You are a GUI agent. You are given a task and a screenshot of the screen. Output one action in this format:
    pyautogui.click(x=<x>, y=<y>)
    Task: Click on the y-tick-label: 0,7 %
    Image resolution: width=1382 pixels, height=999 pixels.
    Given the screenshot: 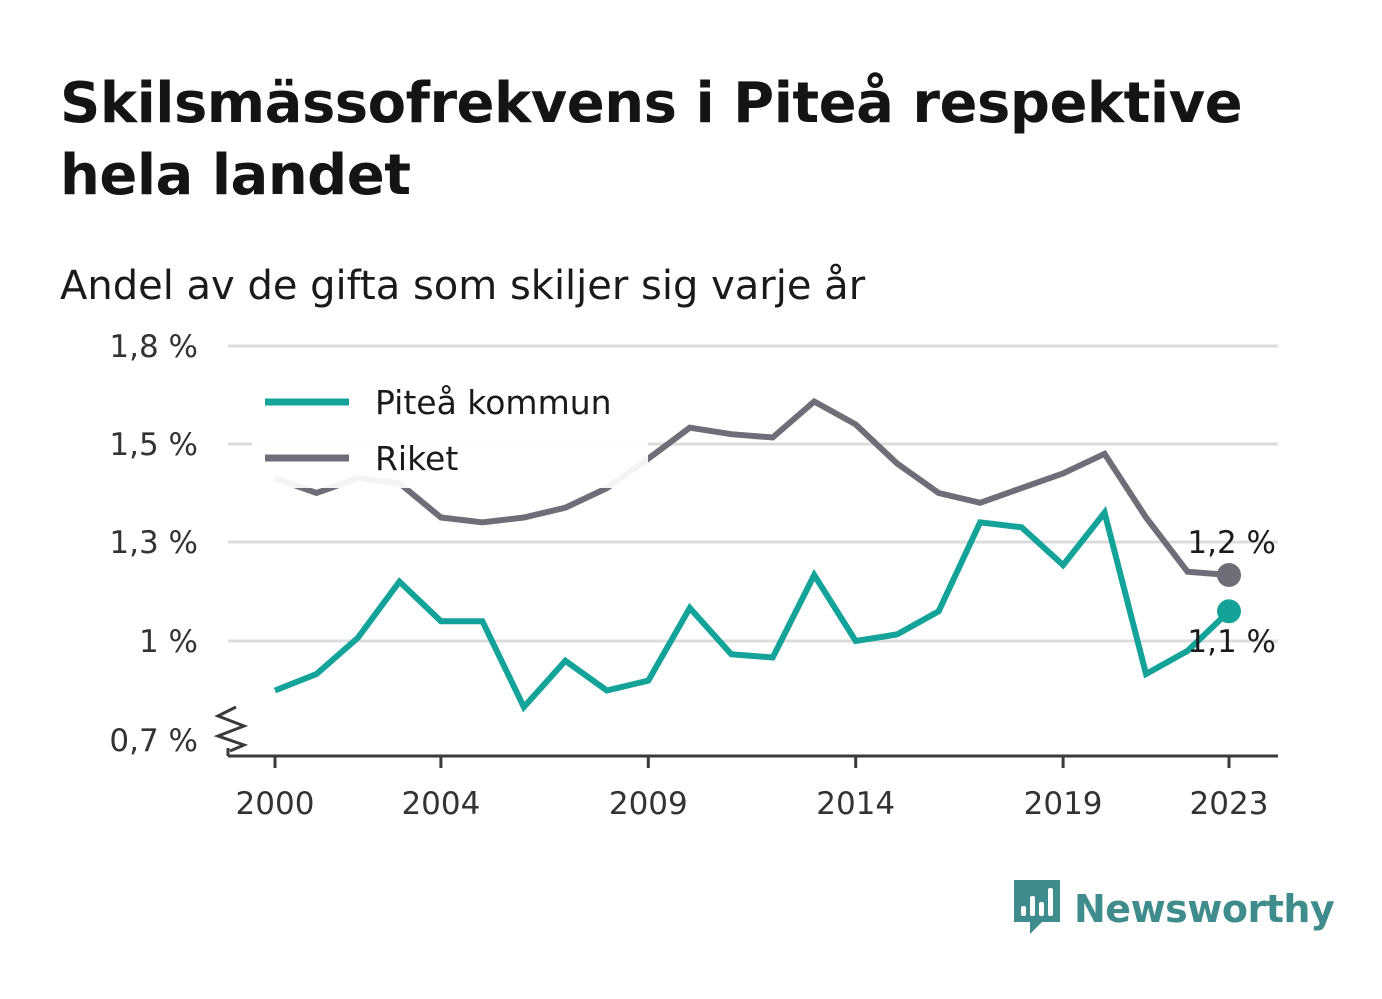 What is the action you would take?
    pyautogui.click(x=153, y=741)
    